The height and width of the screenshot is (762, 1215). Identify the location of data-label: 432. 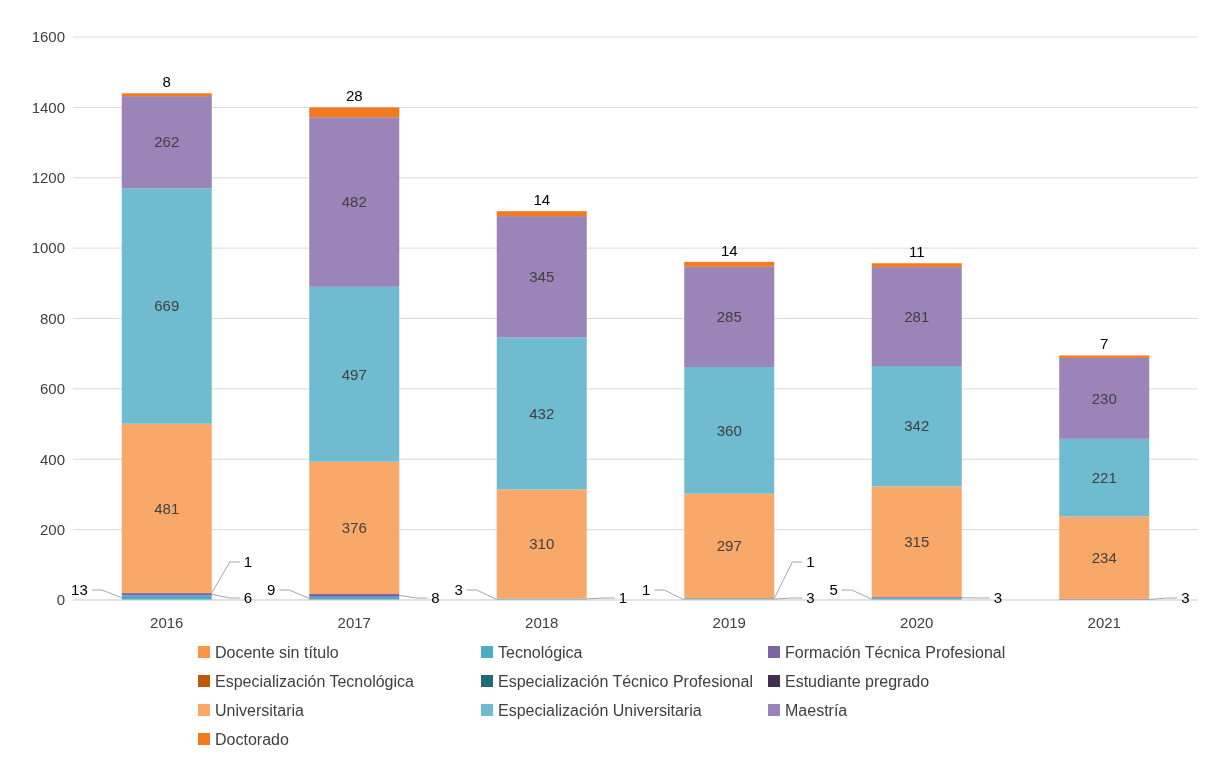
(542, 413).